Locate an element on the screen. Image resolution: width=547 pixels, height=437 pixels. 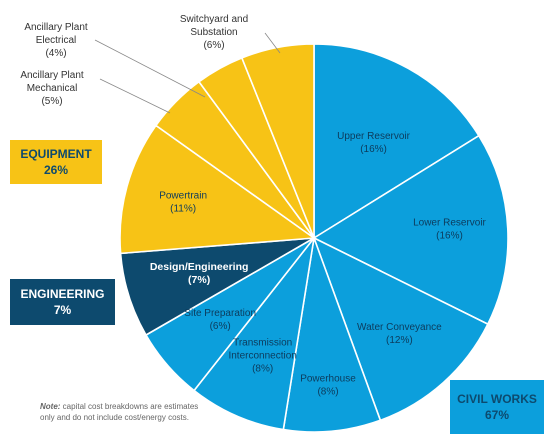
slice-label-transmission-interconnection: Transmission Interconnection (8%) is located at coordinates (262, 355).